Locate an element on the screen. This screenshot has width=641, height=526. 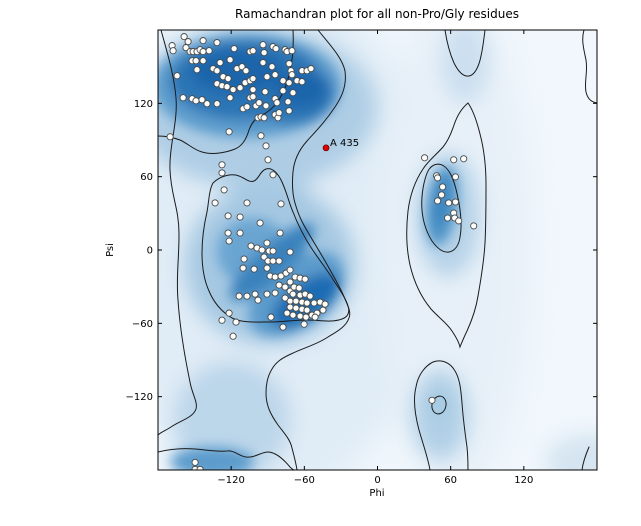
x-tick-label: 0 is located at coordinates (377, 480).